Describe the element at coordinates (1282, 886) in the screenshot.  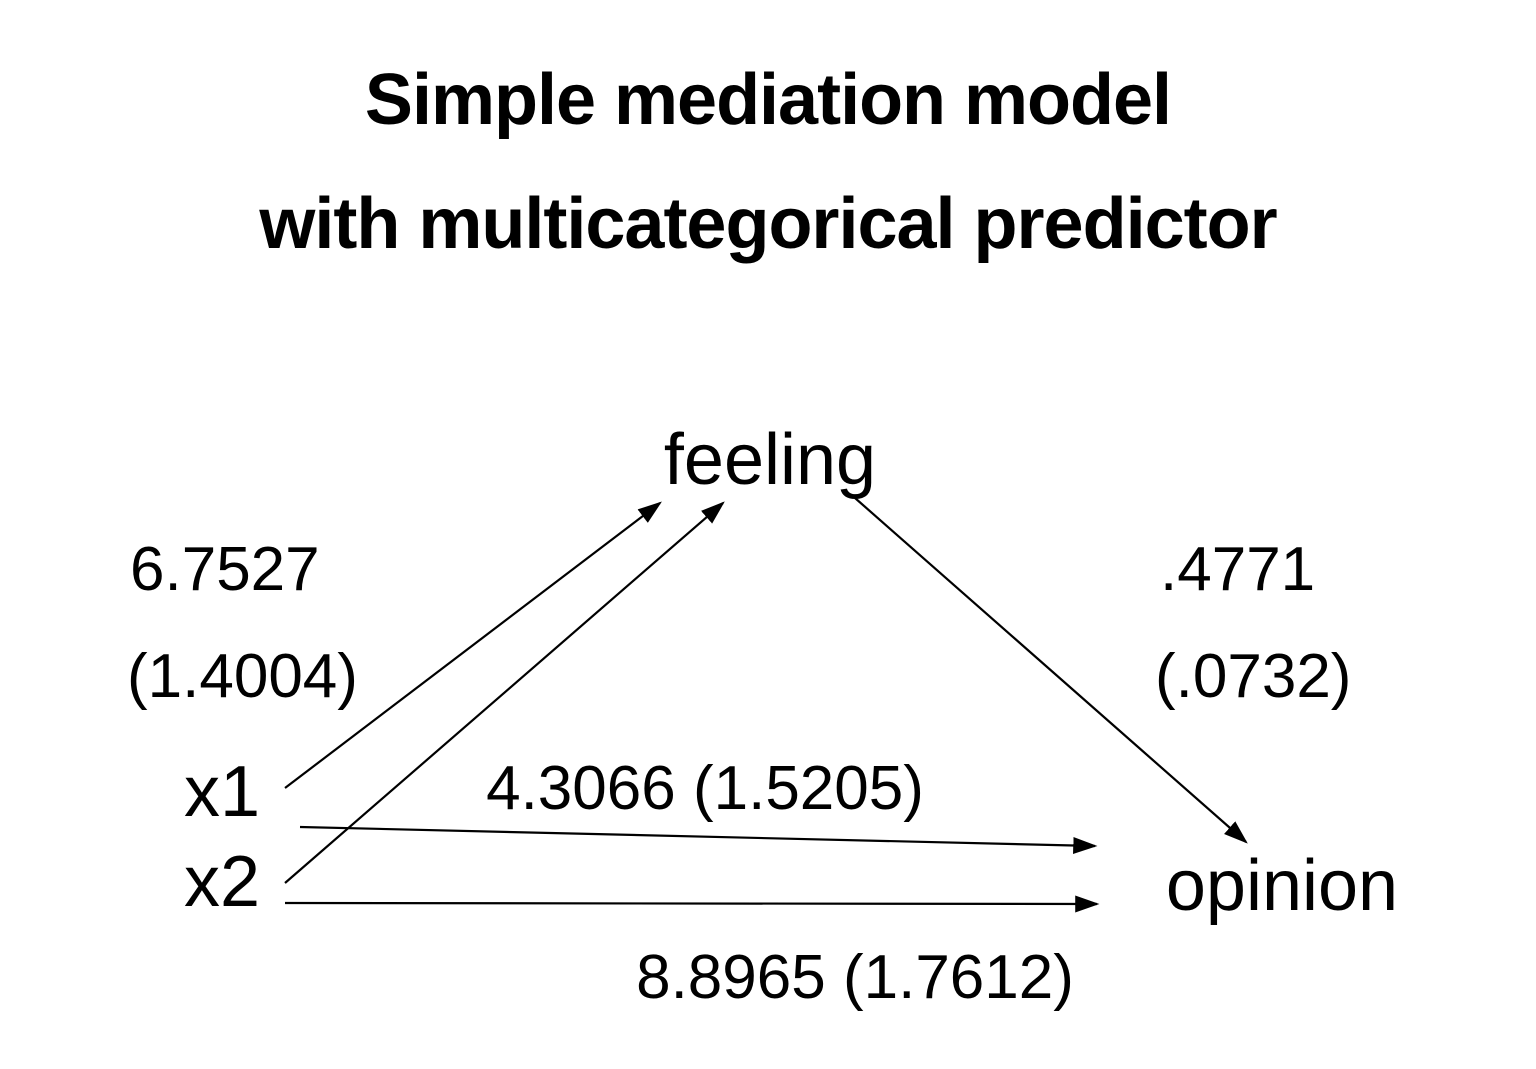
I see `node-opinion: opinion` at that location.